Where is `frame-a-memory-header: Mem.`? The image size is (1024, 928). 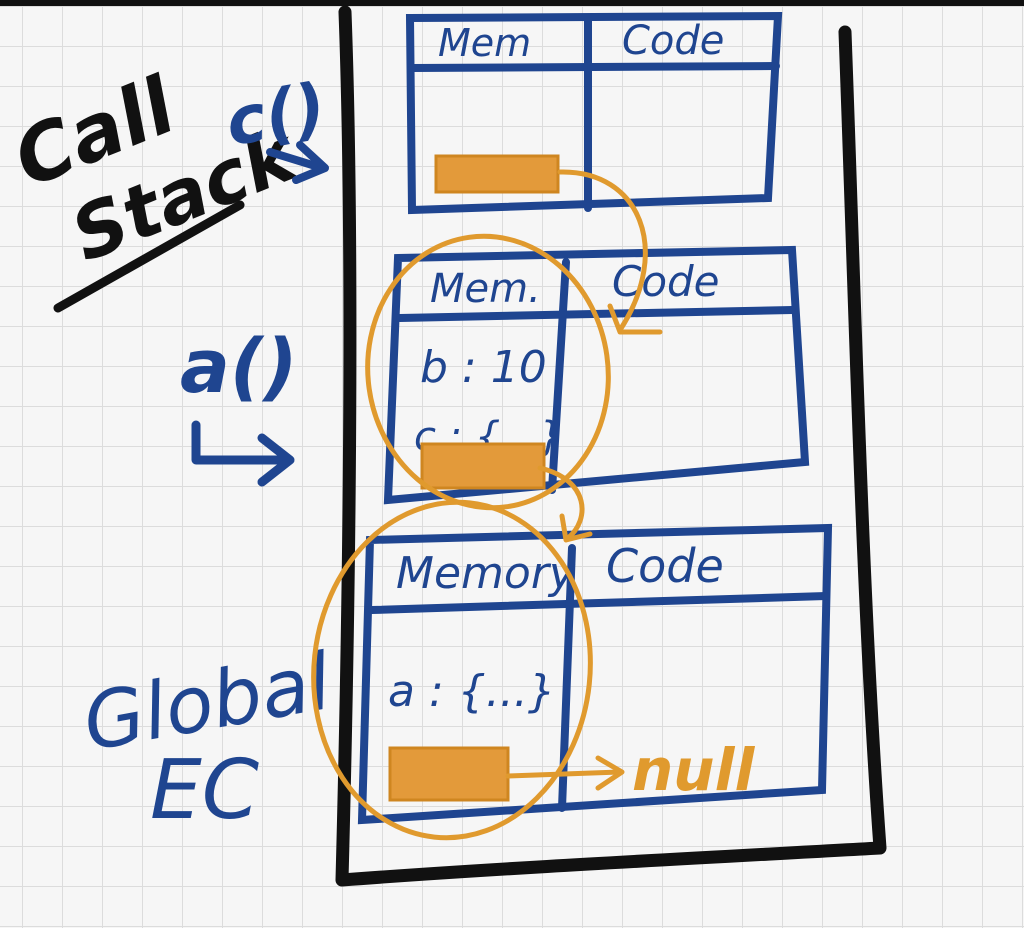
frame-a-memory-header: Mem. is located at coordinates (485, 289).